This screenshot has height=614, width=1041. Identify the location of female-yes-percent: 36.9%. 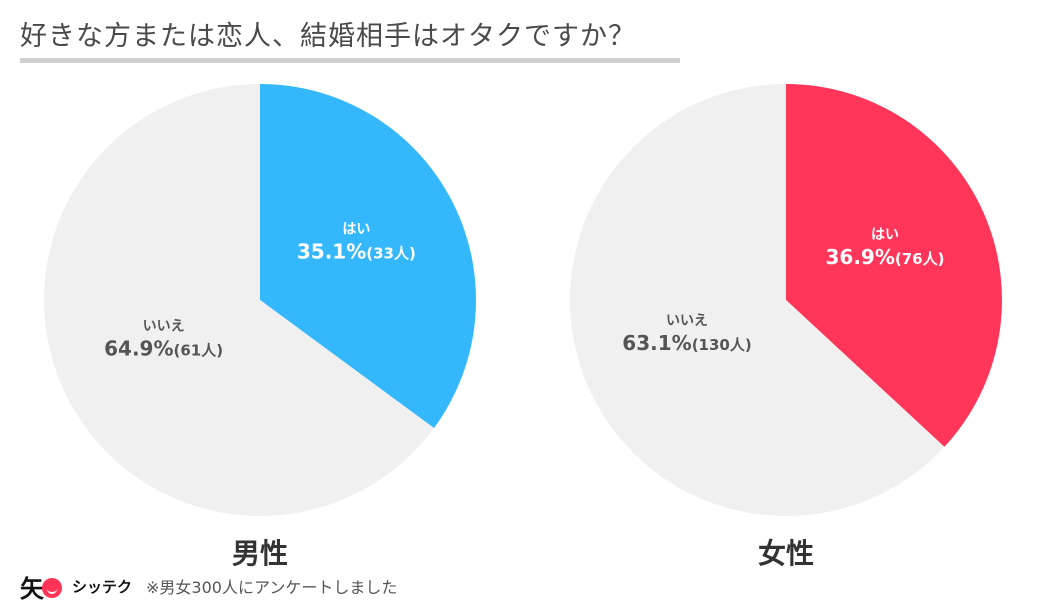
(859, 257).